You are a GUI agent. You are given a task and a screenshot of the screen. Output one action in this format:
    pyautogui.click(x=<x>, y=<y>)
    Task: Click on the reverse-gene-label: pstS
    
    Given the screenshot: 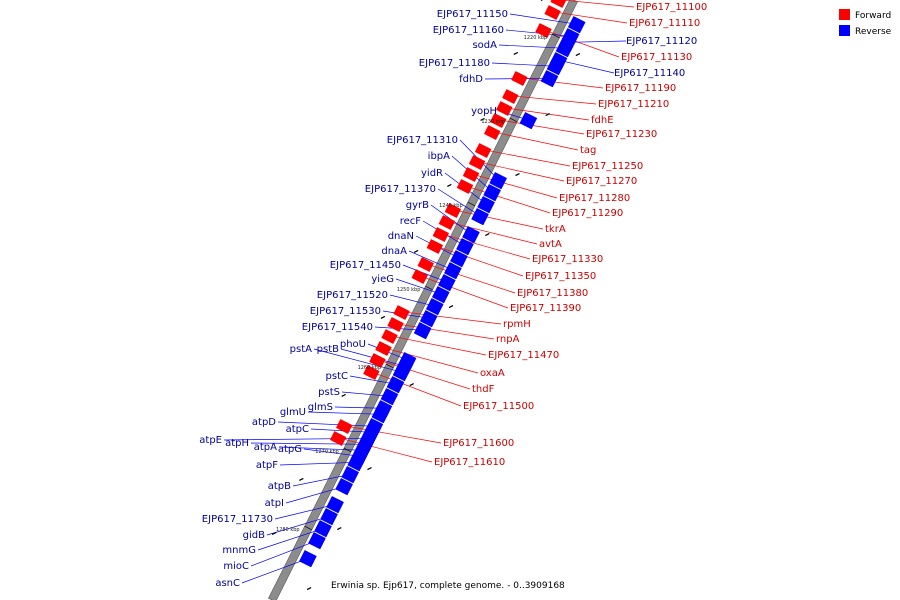 What is the action you would take?
    pyautogui.click(x=329, y=392)
    